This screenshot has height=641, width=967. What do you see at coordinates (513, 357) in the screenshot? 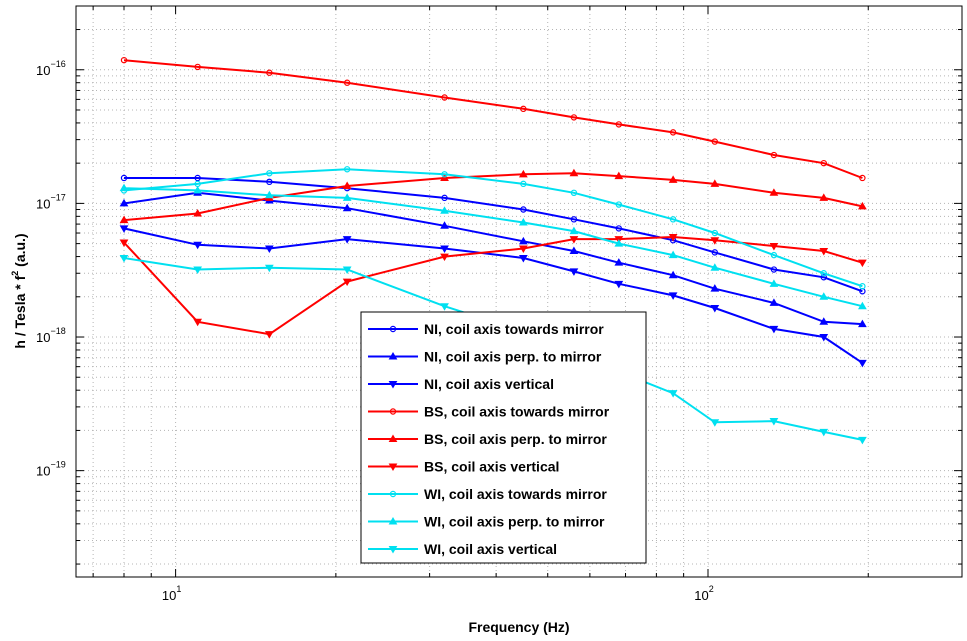
I see `legend-label: NI, coil axis perp. to mirror` at bounding box center [513, 357].